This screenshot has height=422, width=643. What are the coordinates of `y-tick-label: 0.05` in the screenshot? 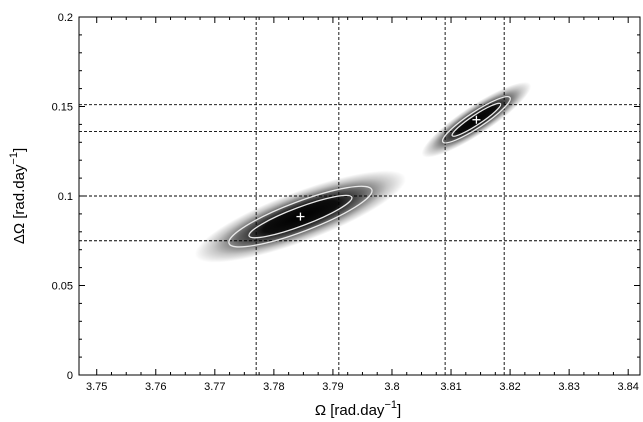 It's located at (62, 287).